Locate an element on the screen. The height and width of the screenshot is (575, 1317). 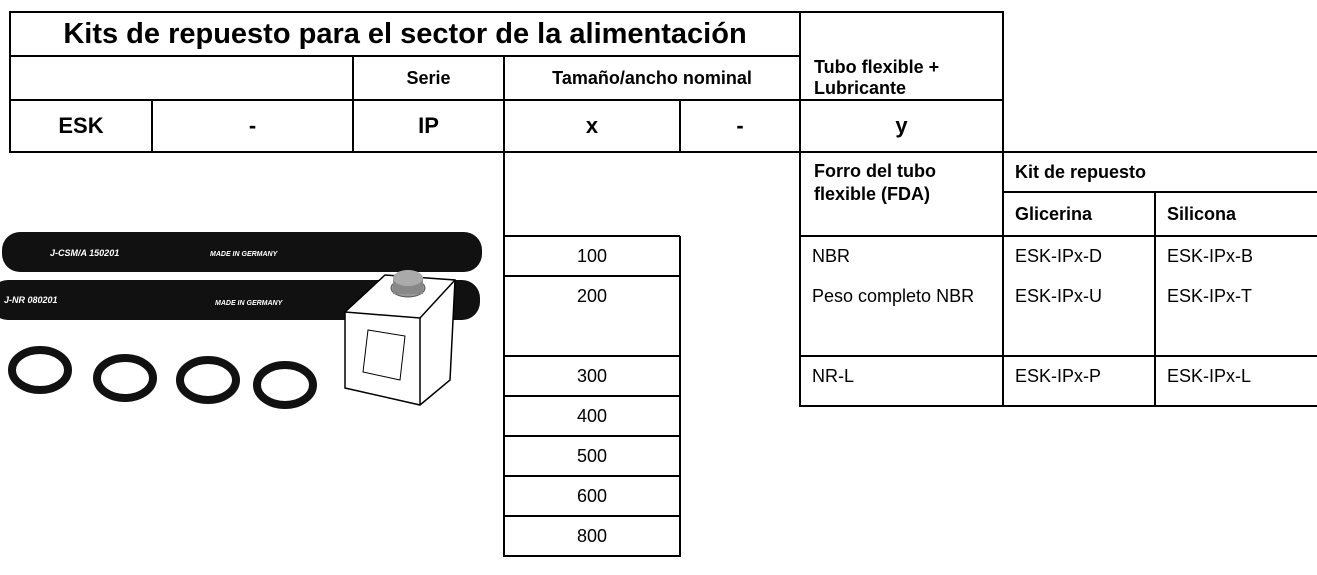
kit-code: ESK-IPx-U is located at coordinates (1059, 296).